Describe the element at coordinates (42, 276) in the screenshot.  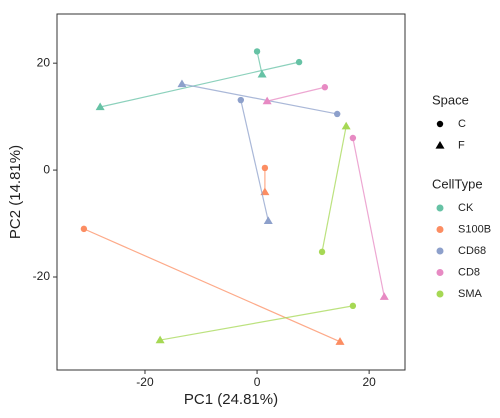
I see `y-tick-label: -20` at that location.